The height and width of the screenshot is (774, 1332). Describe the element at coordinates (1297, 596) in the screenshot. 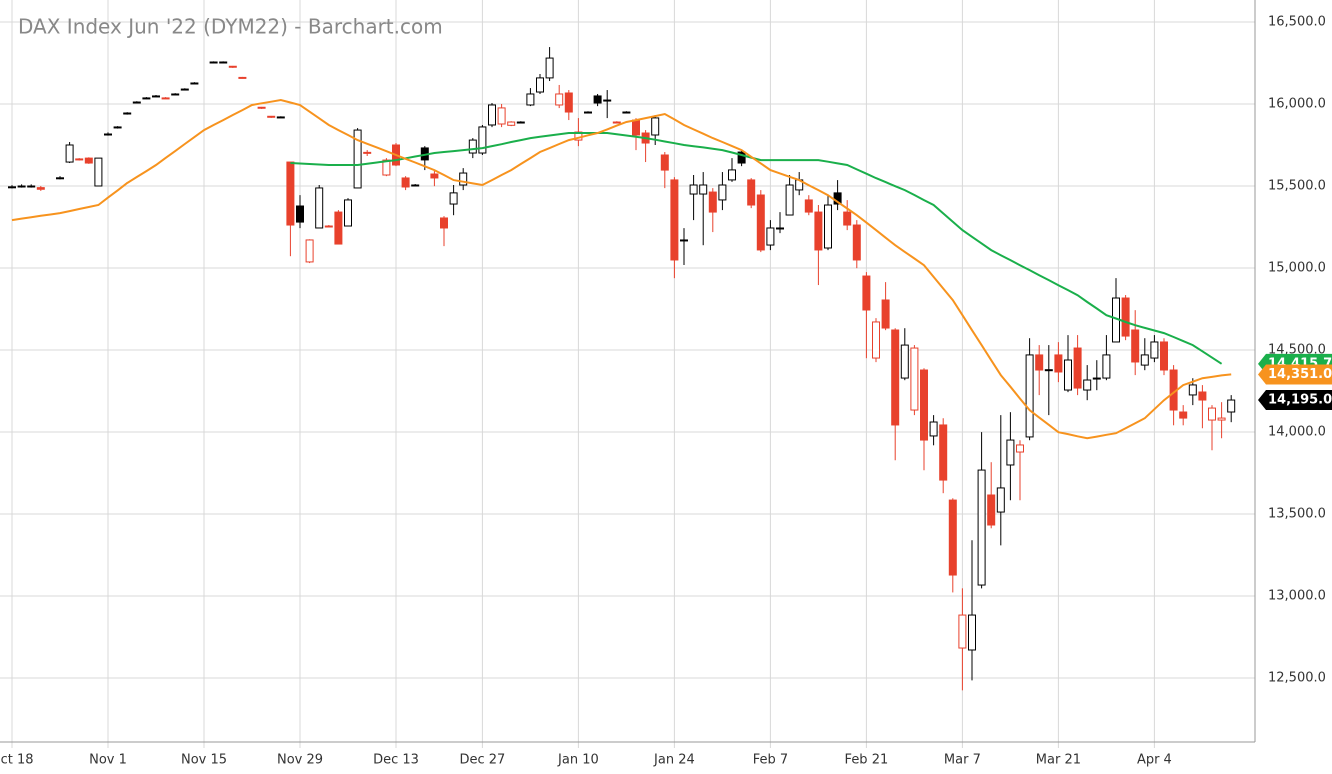

I see `y-tick-label: 13,000.0` at that location.